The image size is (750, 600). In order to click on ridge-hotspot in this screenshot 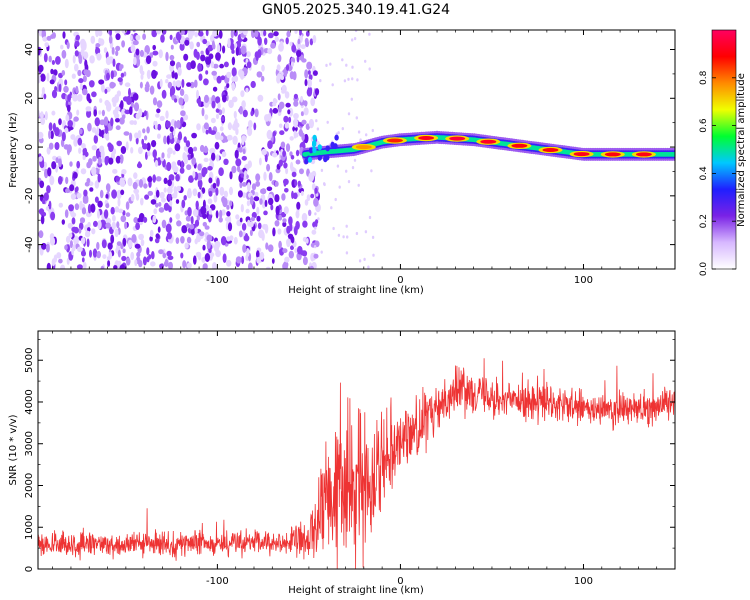, I will do `click(612, 154)`.